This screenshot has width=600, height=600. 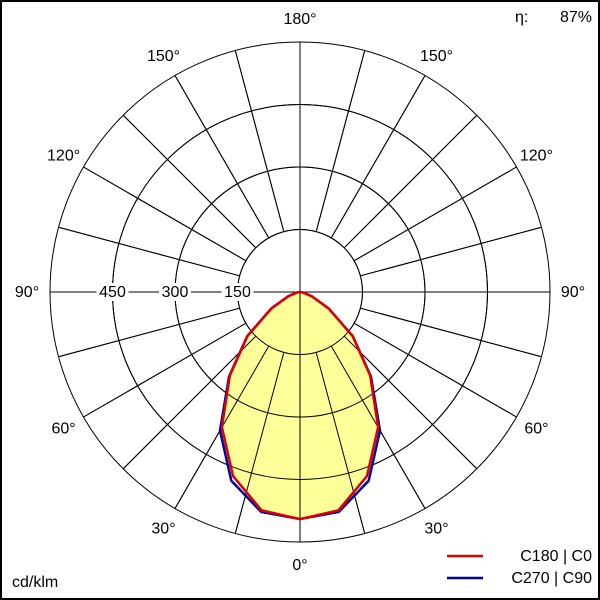 I want to click on efficiency-label: η:, so click(x=521, y=17).